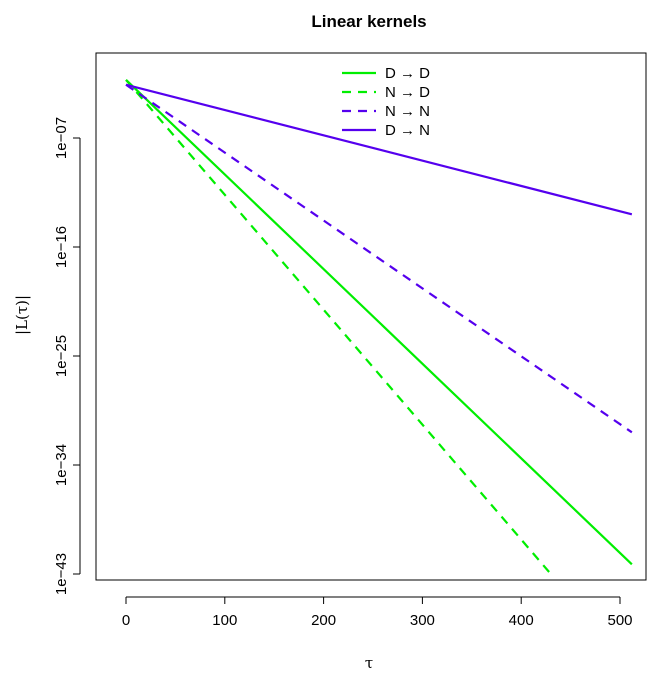 Image resolution: width=655 pixels, height=677 pixels. Describe the element at coordinates (521, 620) in the screenshot. I see `x-tick-label: 400` at that location.